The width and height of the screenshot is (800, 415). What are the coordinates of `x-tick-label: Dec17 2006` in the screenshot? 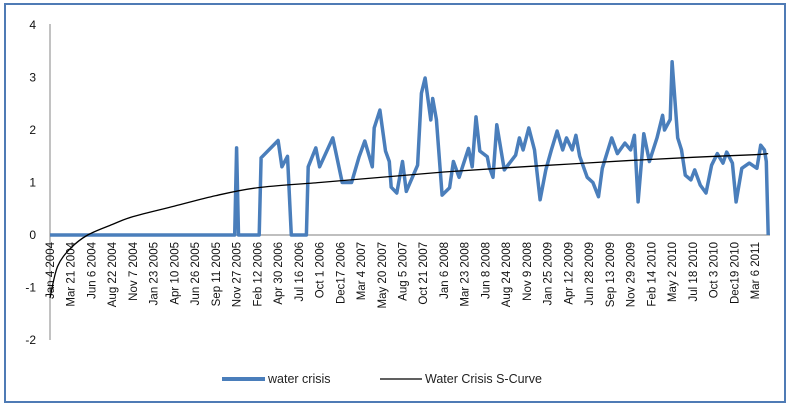 It's located at (341, 273).